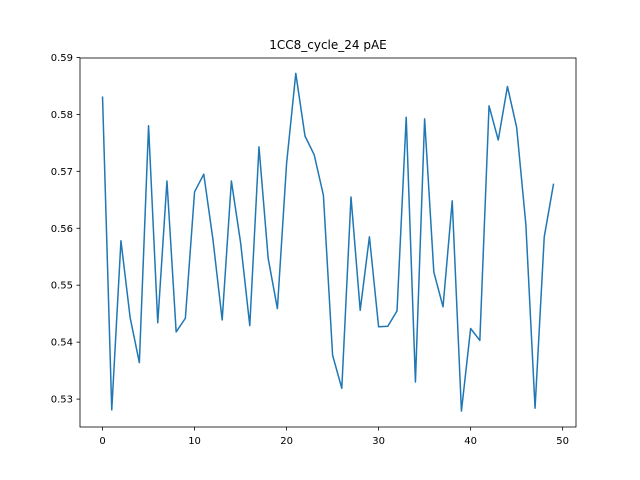 This screenshot has height=480, width=640. I want to click on y-tick-label: 0.58, so click(62, 115).